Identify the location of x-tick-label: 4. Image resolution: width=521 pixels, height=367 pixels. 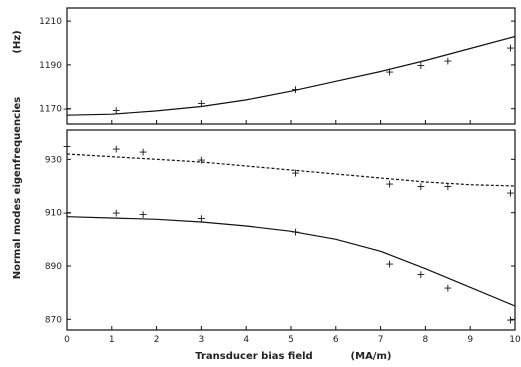
(246, 340).